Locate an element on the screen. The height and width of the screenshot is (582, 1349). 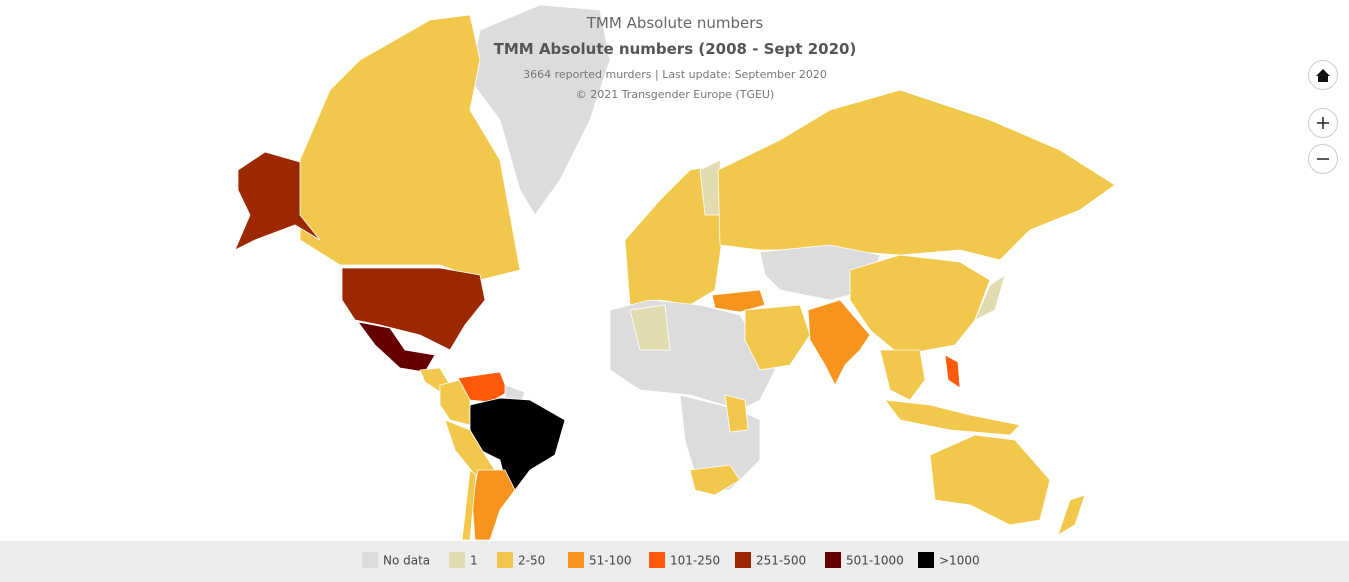
kenya-tanzania is located at coordinates (736, 413).